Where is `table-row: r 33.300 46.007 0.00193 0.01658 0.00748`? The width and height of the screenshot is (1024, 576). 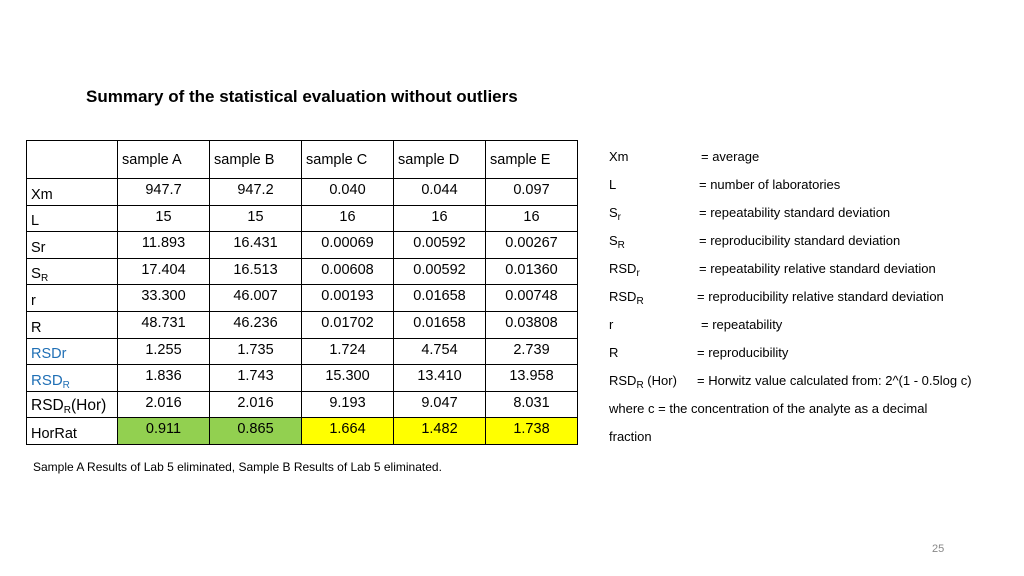 table-row: r 33.300 46.007 0.00193 0.01658 0.00748 is located at coordinates (302, 298).